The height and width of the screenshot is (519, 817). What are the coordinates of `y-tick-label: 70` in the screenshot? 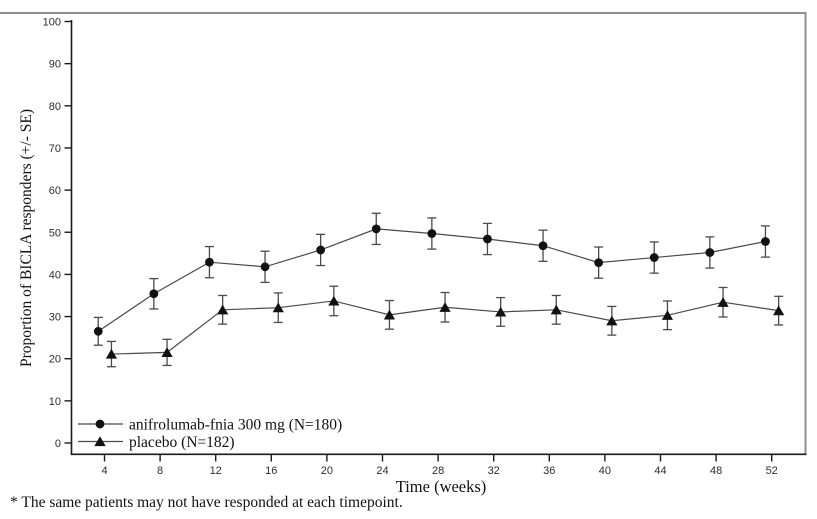 It's located at (55, 149).